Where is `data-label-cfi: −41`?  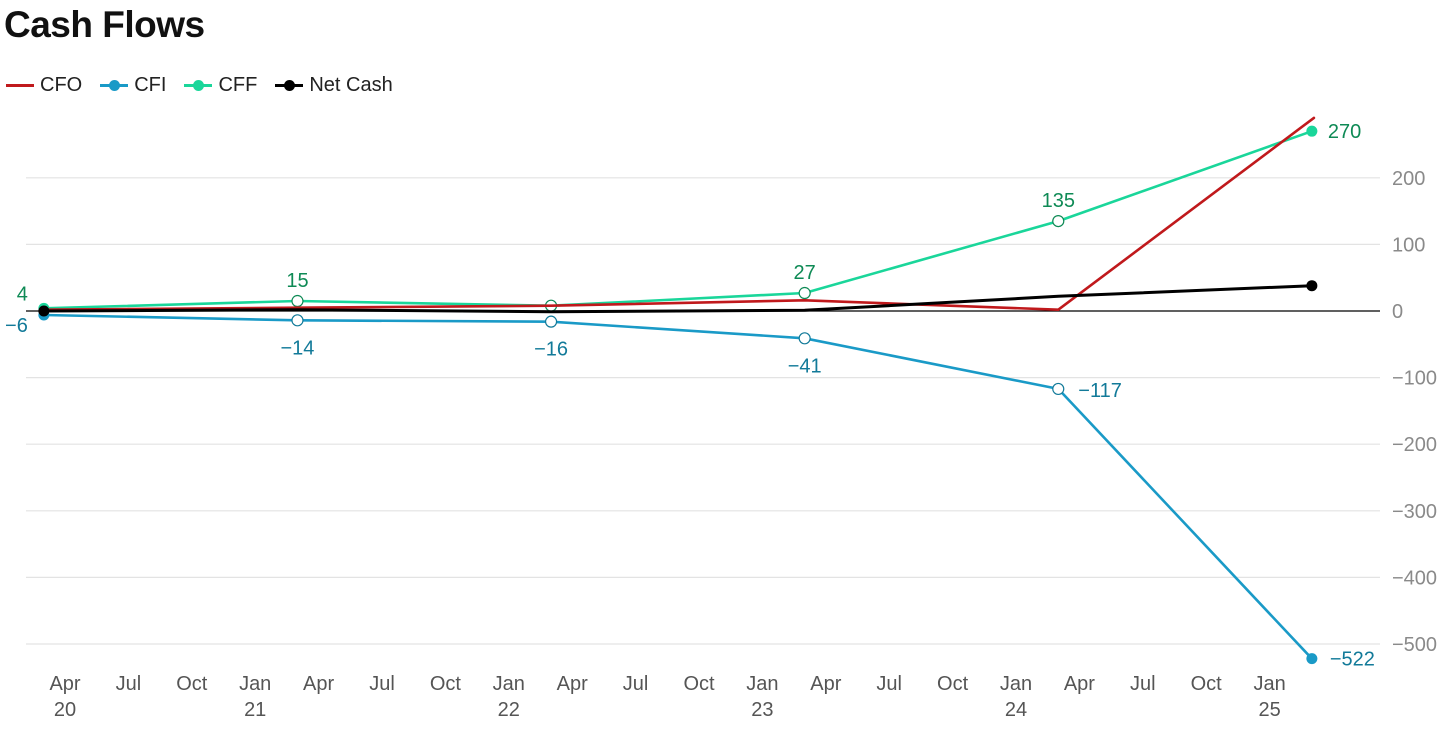
data-label-cfi: −41 is located at coordinates (805, 366).